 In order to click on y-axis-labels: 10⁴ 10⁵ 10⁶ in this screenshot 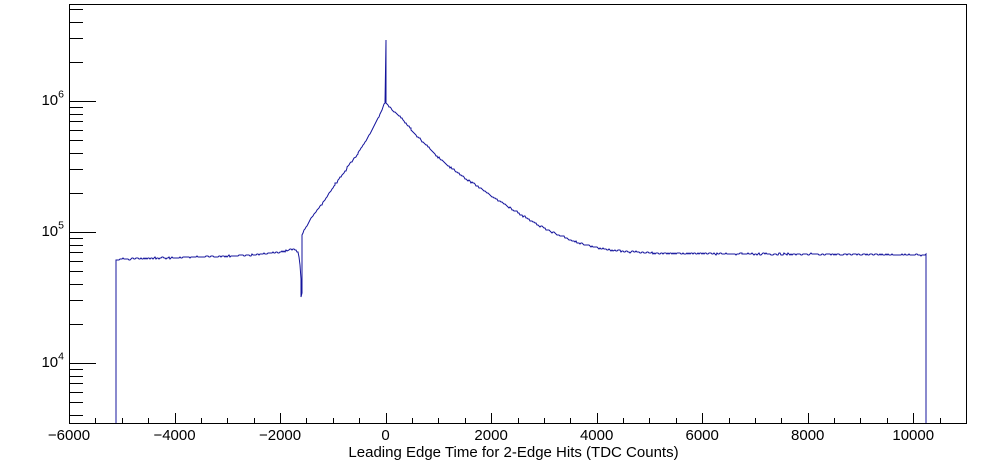, I will do `click(52, 229)`.